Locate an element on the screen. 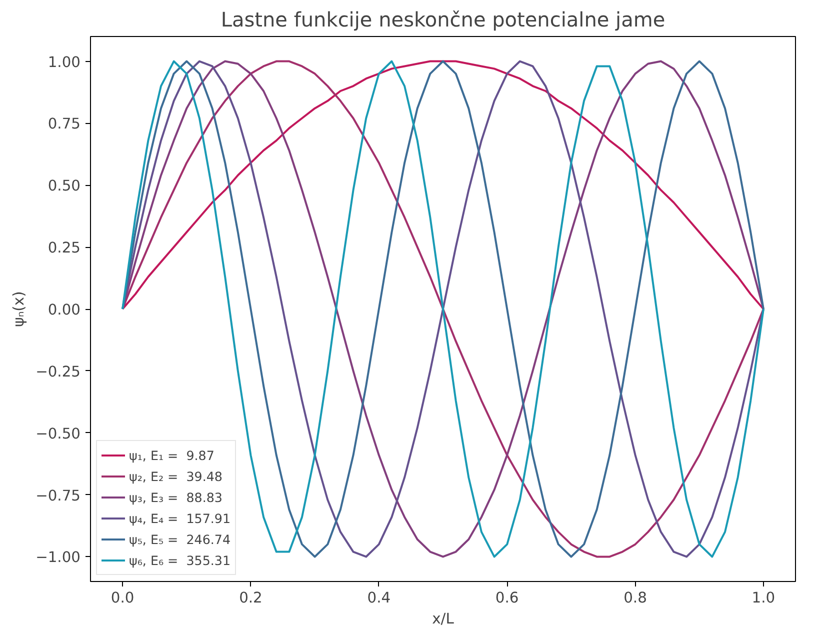 Image resolution: width=823 pixels, height=638 pixels. y-tick-label: 0.00 is located at coordinates (64, 310).